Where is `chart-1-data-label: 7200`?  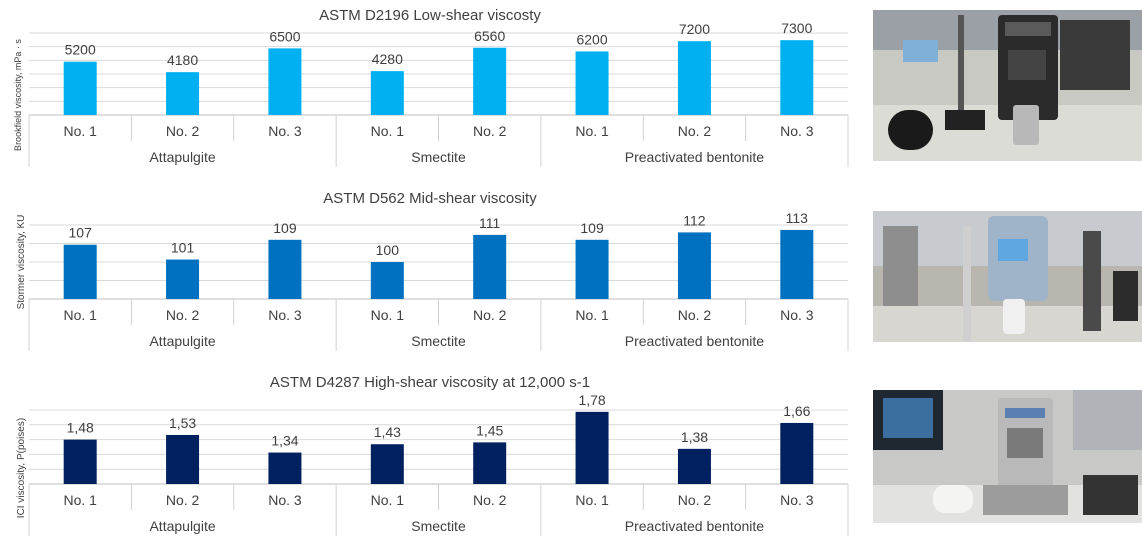
chart-1-data-label: 7200 is located at coordinates (694, 29).